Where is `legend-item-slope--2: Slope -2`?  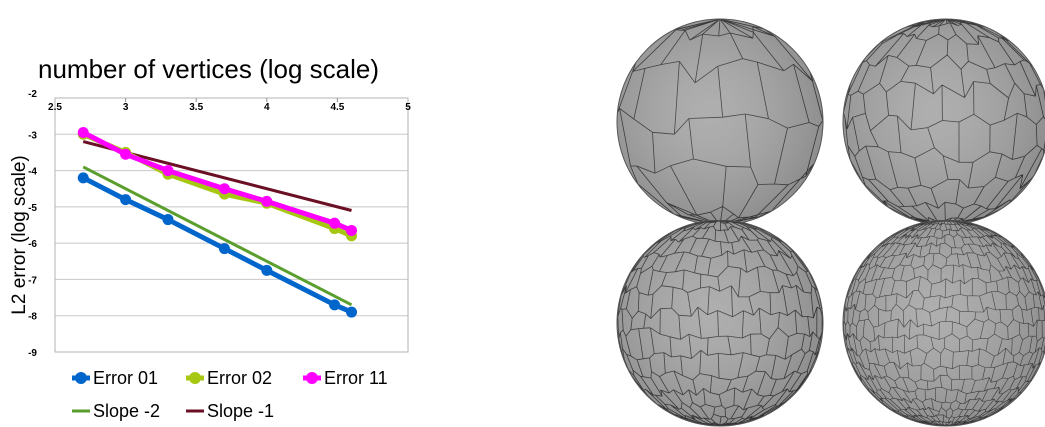 legend-item-slope--2: Slope -2 is located at coordinates (116, 411).